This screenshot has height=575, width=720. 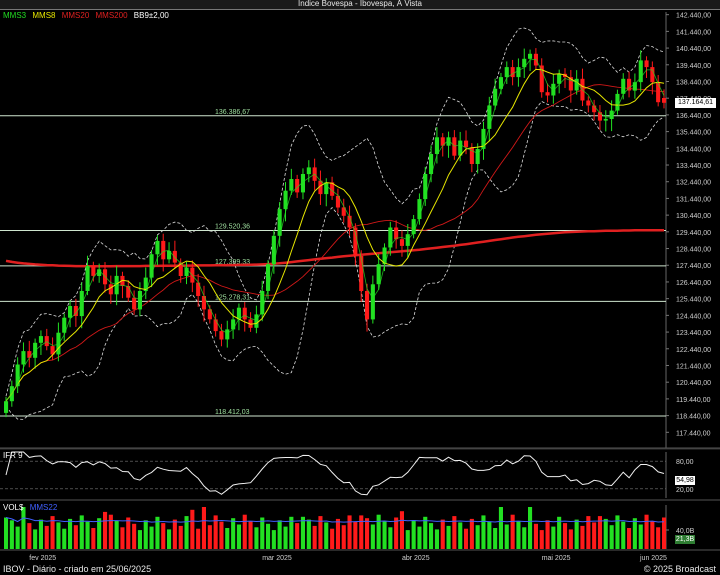 I want to click on price-tick-label: 139.440,00, so click(x=693, y=66).